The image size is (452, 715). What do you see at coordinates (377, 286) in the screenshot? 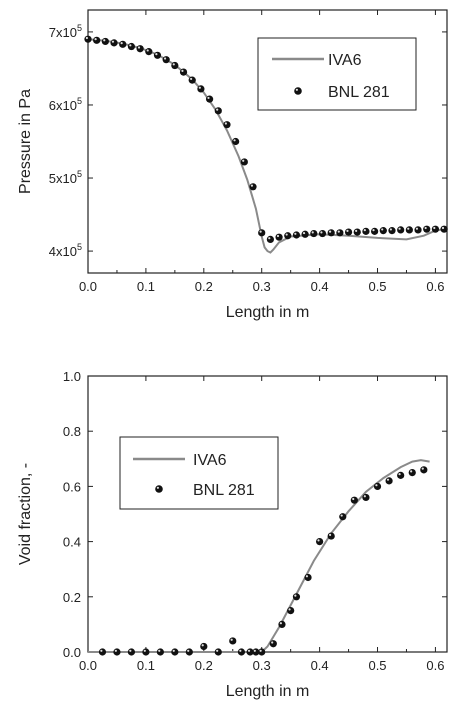
I see `x-tick-label: 0.5` at bounding box center [377, 286].